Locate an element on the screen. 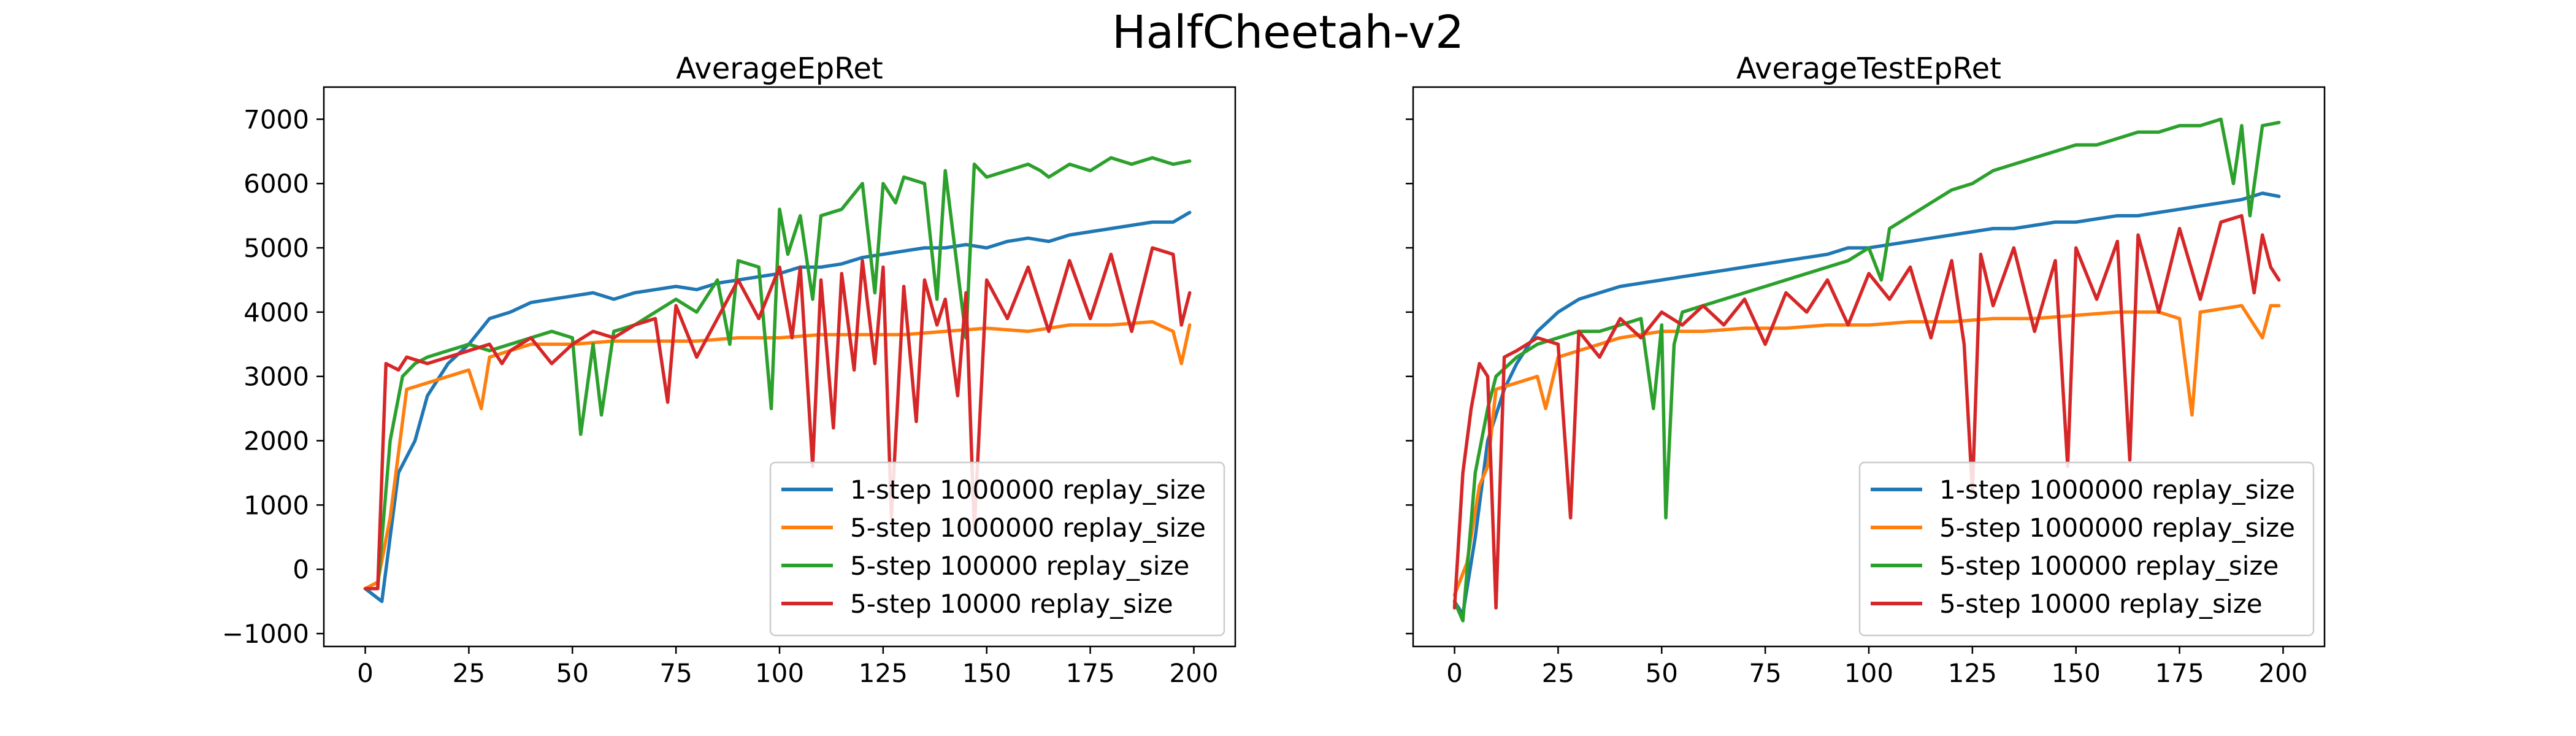 Image resolution: width=2576 pixels, height=736 pixels. y-tick-label: 0 is located at coordinates (301, 569).